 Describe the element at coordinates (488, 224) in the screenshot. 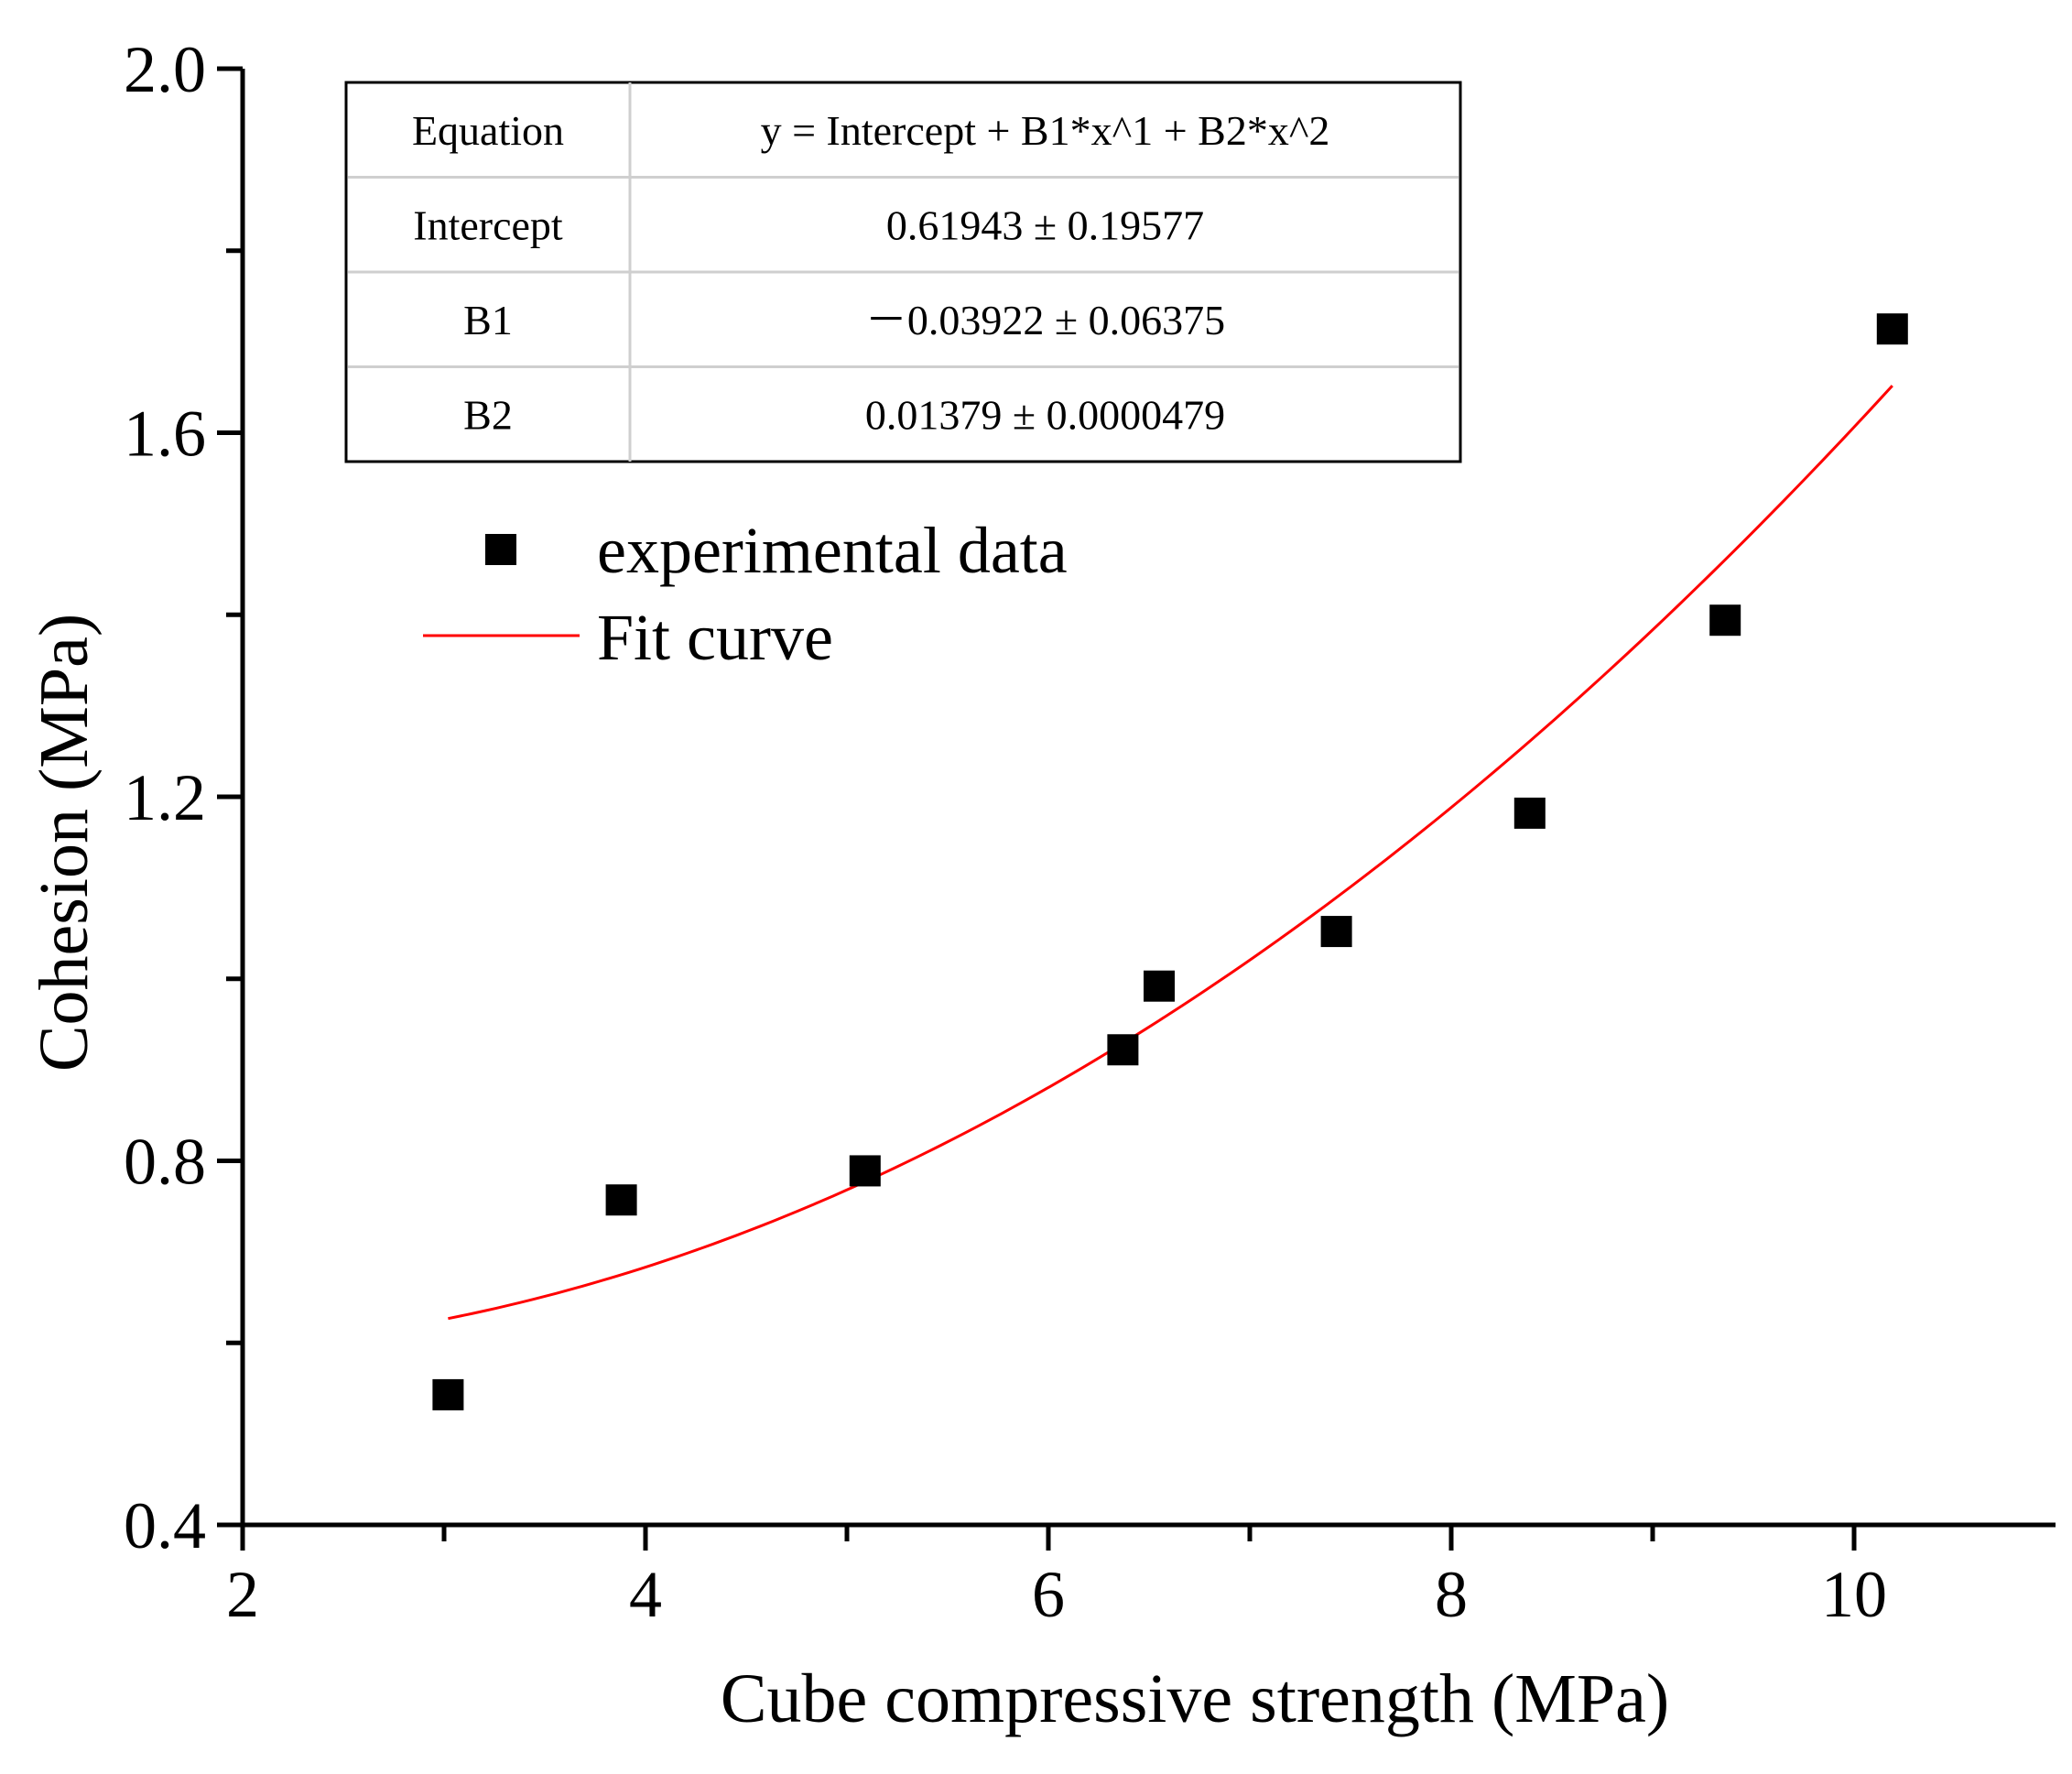

I see `table-row-label: Intercept` at that location.